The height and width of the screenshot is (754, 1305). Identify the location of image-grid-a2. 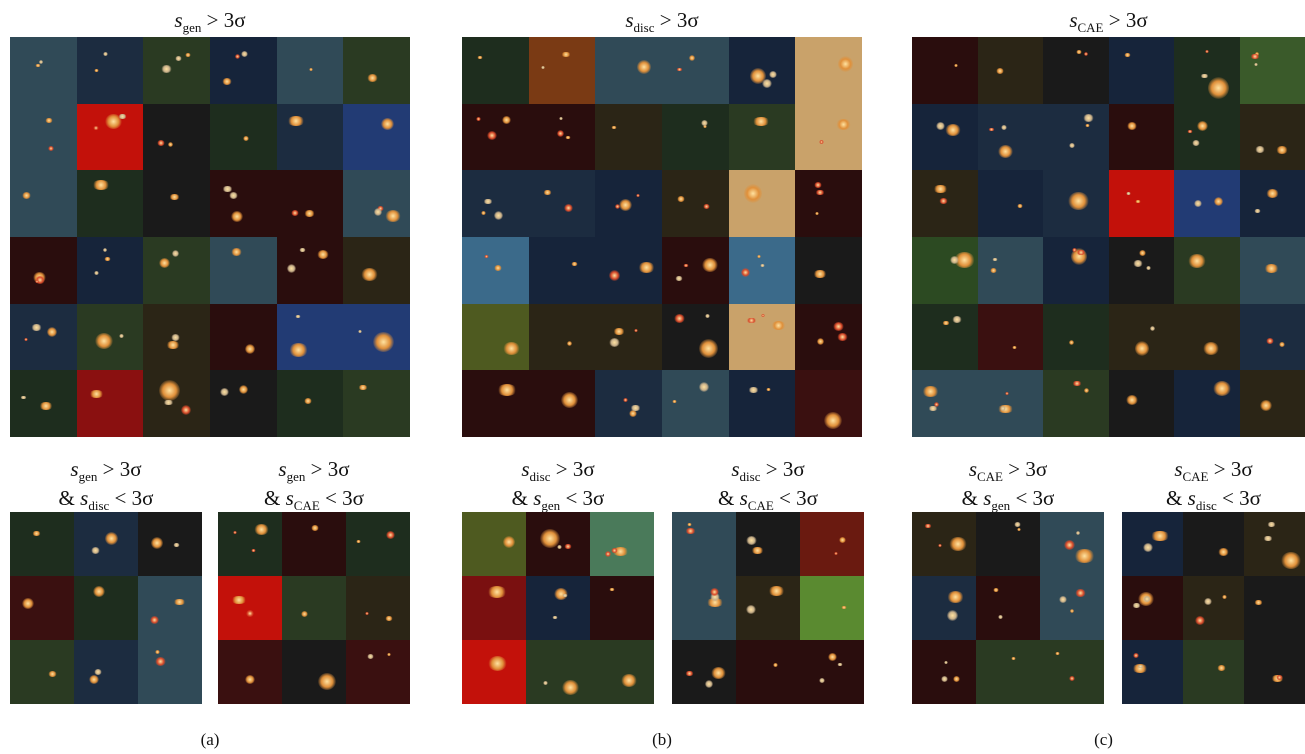
(314, 608).